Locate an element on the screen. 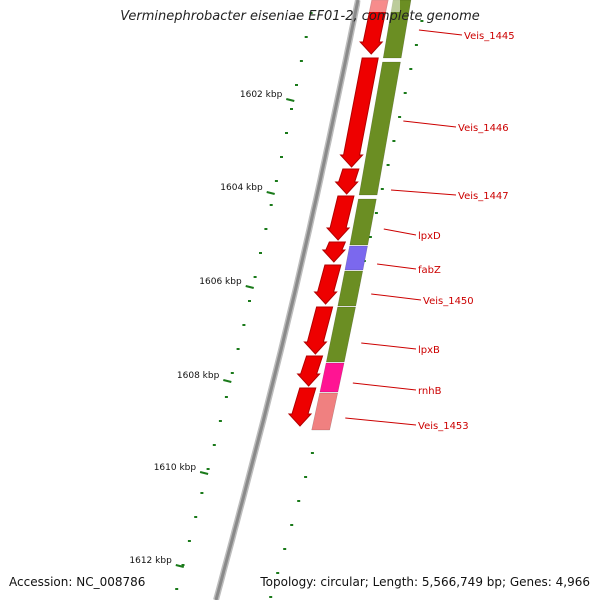 This screenshot has height=604, width=600. gene-label: Veis_1446 is located at coordinates (483, 128).